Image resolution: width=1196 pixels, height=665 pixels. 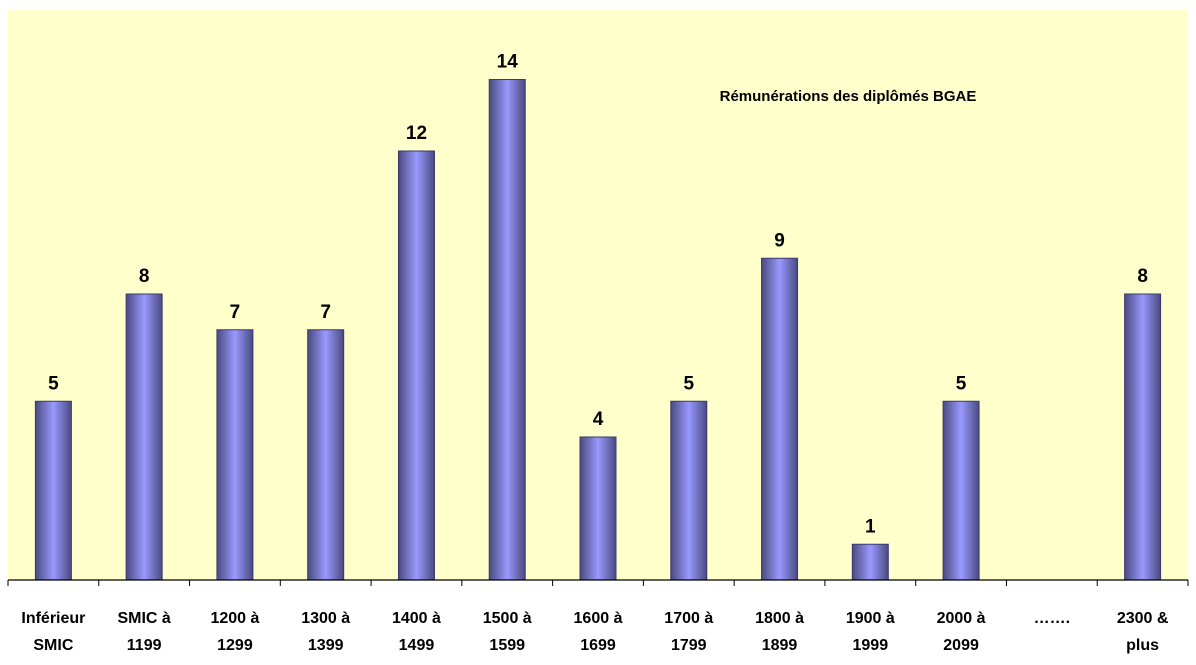 What do you see at coordinates (325, 632) in the screenshot?
I see `category-label: 1300 à 1399` at bounding box center [325, 632].